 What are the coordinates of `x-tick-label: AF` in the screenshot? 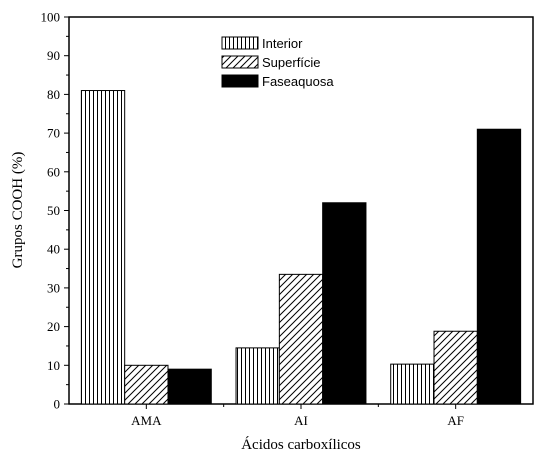 It's located at (455, 420).